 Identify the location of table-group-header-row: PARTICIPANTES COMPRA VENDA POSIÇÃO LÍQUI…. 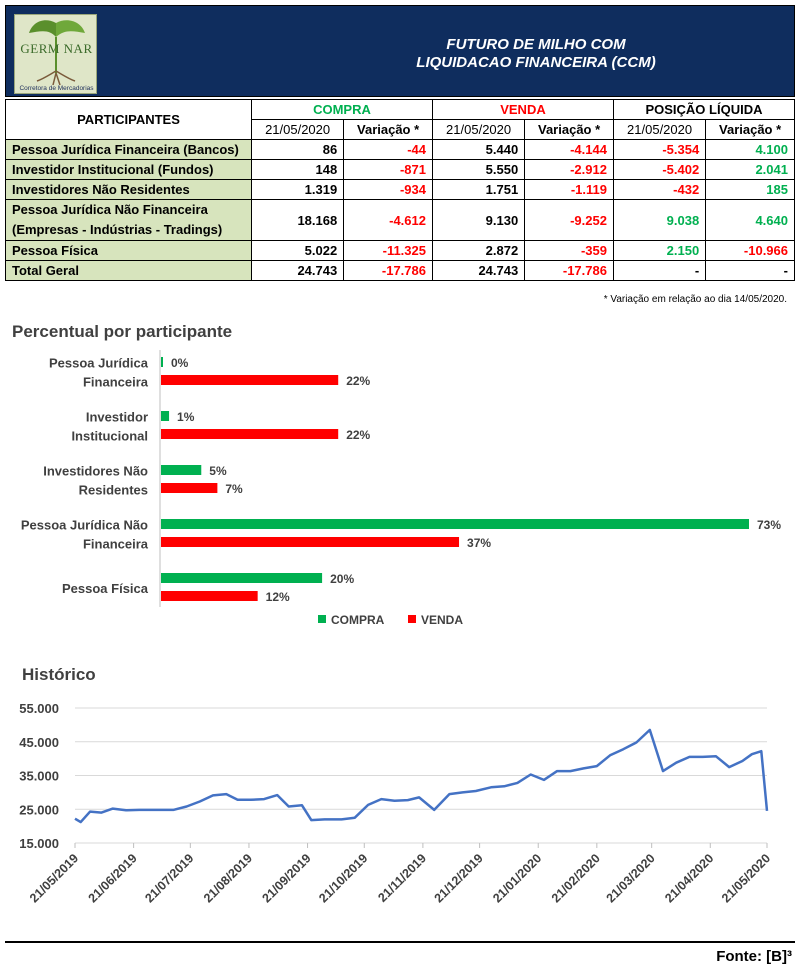
(400, 119).